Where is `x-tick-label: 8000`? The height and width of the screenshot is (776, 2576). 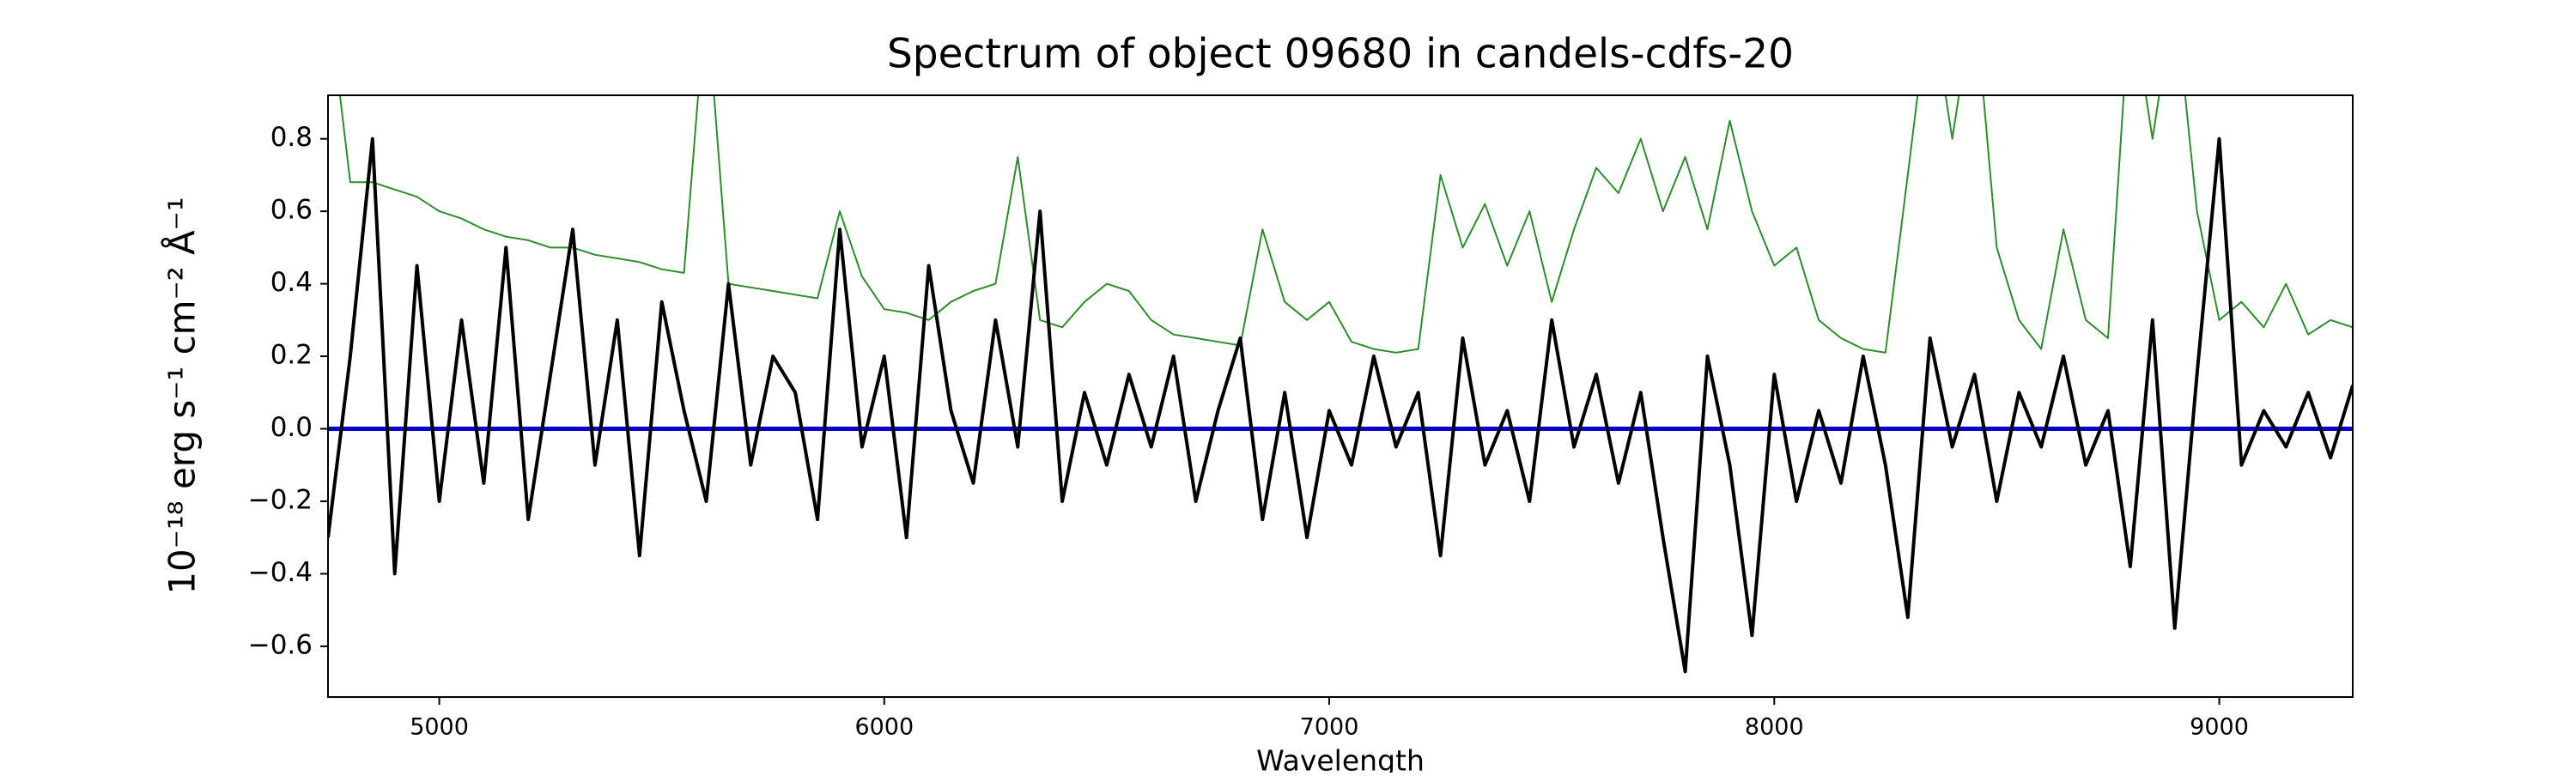 x-tick-label: 8000 is located at coordinates (1775, 728).